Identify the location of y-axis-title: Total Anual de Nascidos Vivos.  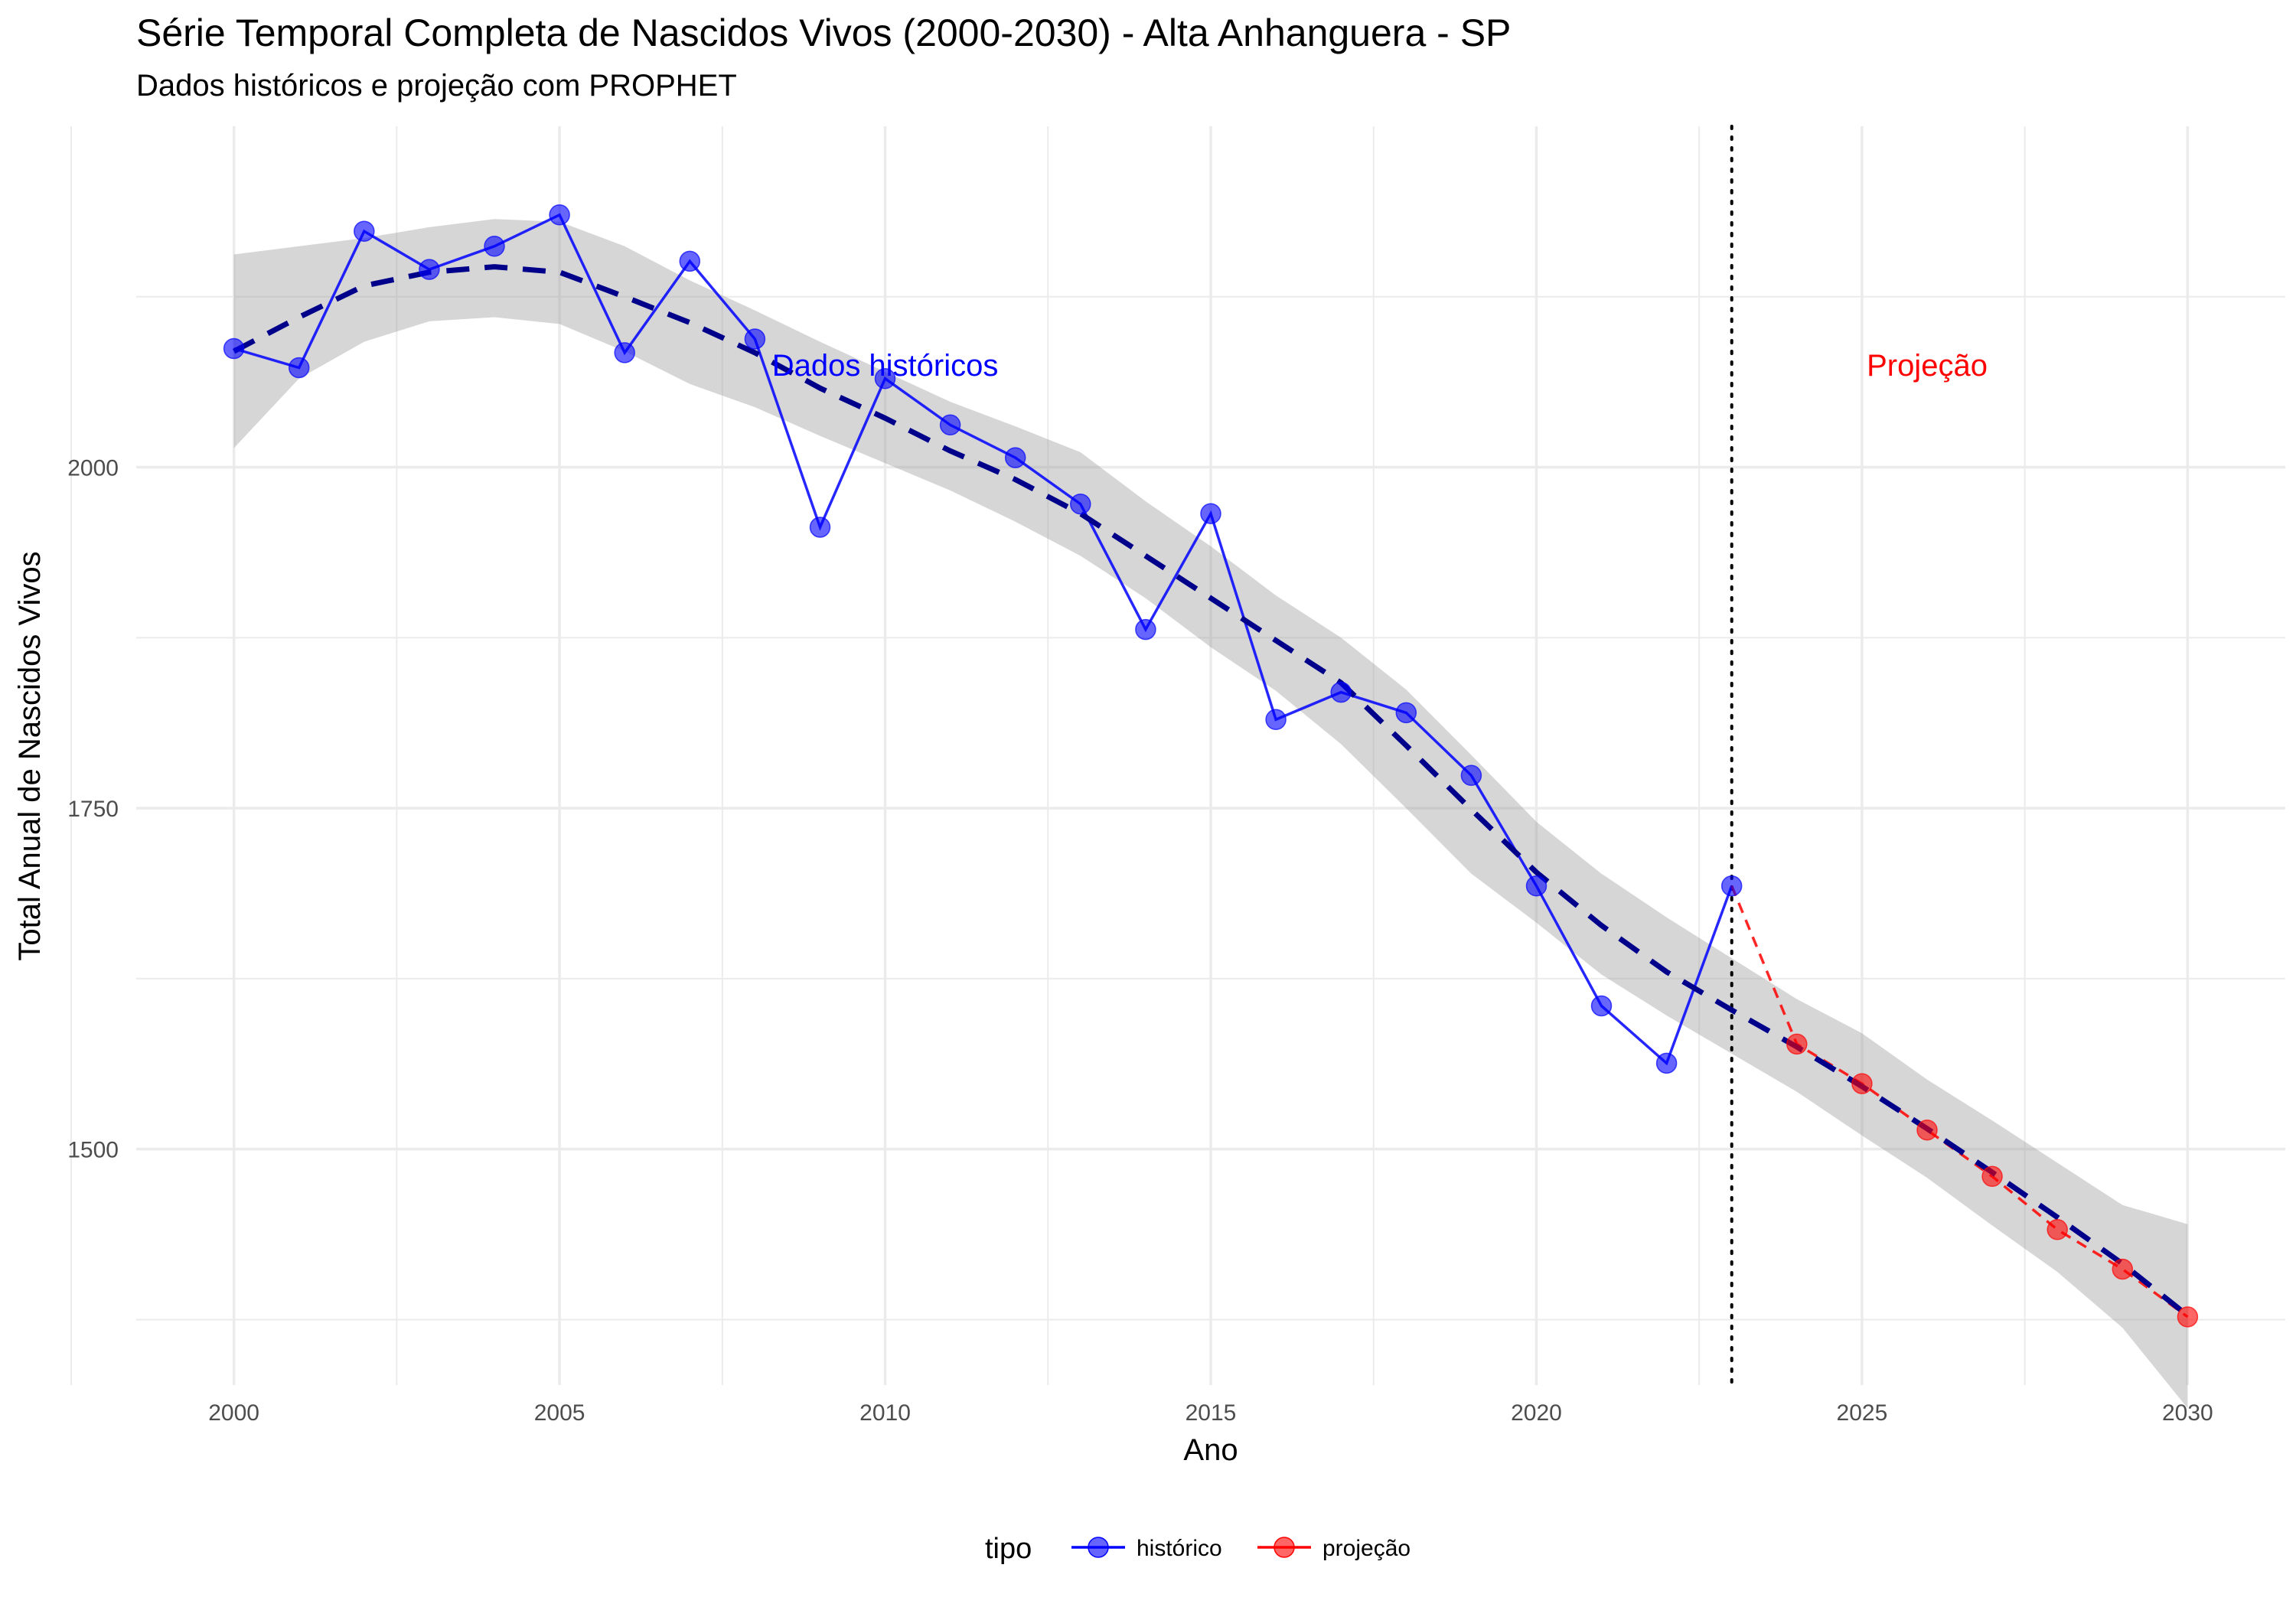
(30, 755).